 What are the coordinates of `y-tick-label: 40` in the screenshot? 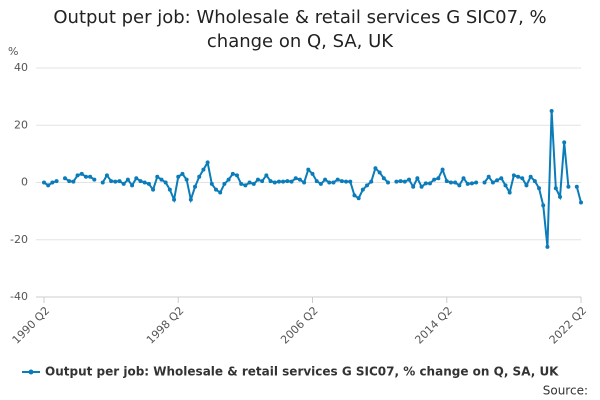 It's located at (21, 67).